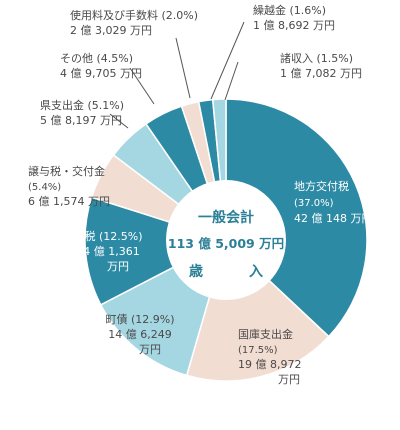 Image resolution: width=400 pixels, height=430 pixels. I want to click on slice-label: 譲与税・交付金, so click(66, 171).